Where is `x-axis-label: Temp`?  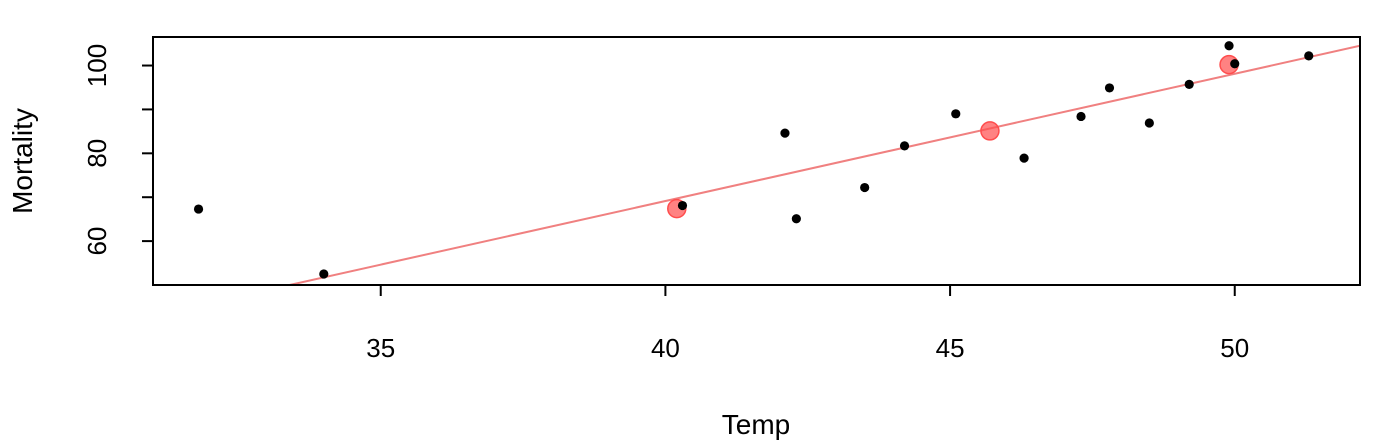
x-axis-label: Temp is located at coordinates (756, 424).